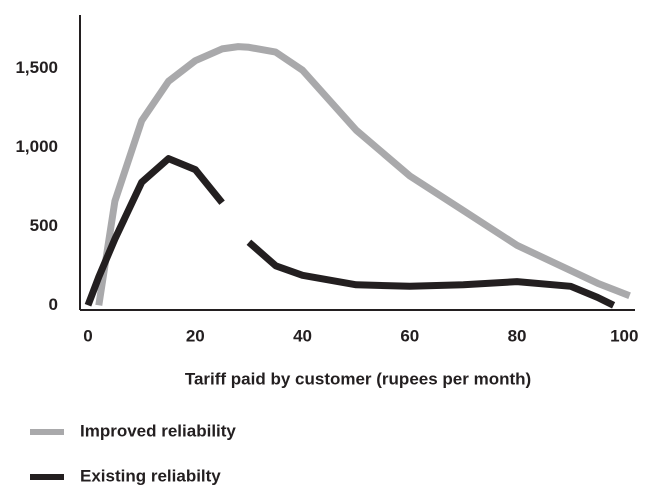 The image size is (654, 492). What do you see at coordinates (409, 335) in the screenshot?
I see `x-tick-label: 60` at bounding box center [409, 335].